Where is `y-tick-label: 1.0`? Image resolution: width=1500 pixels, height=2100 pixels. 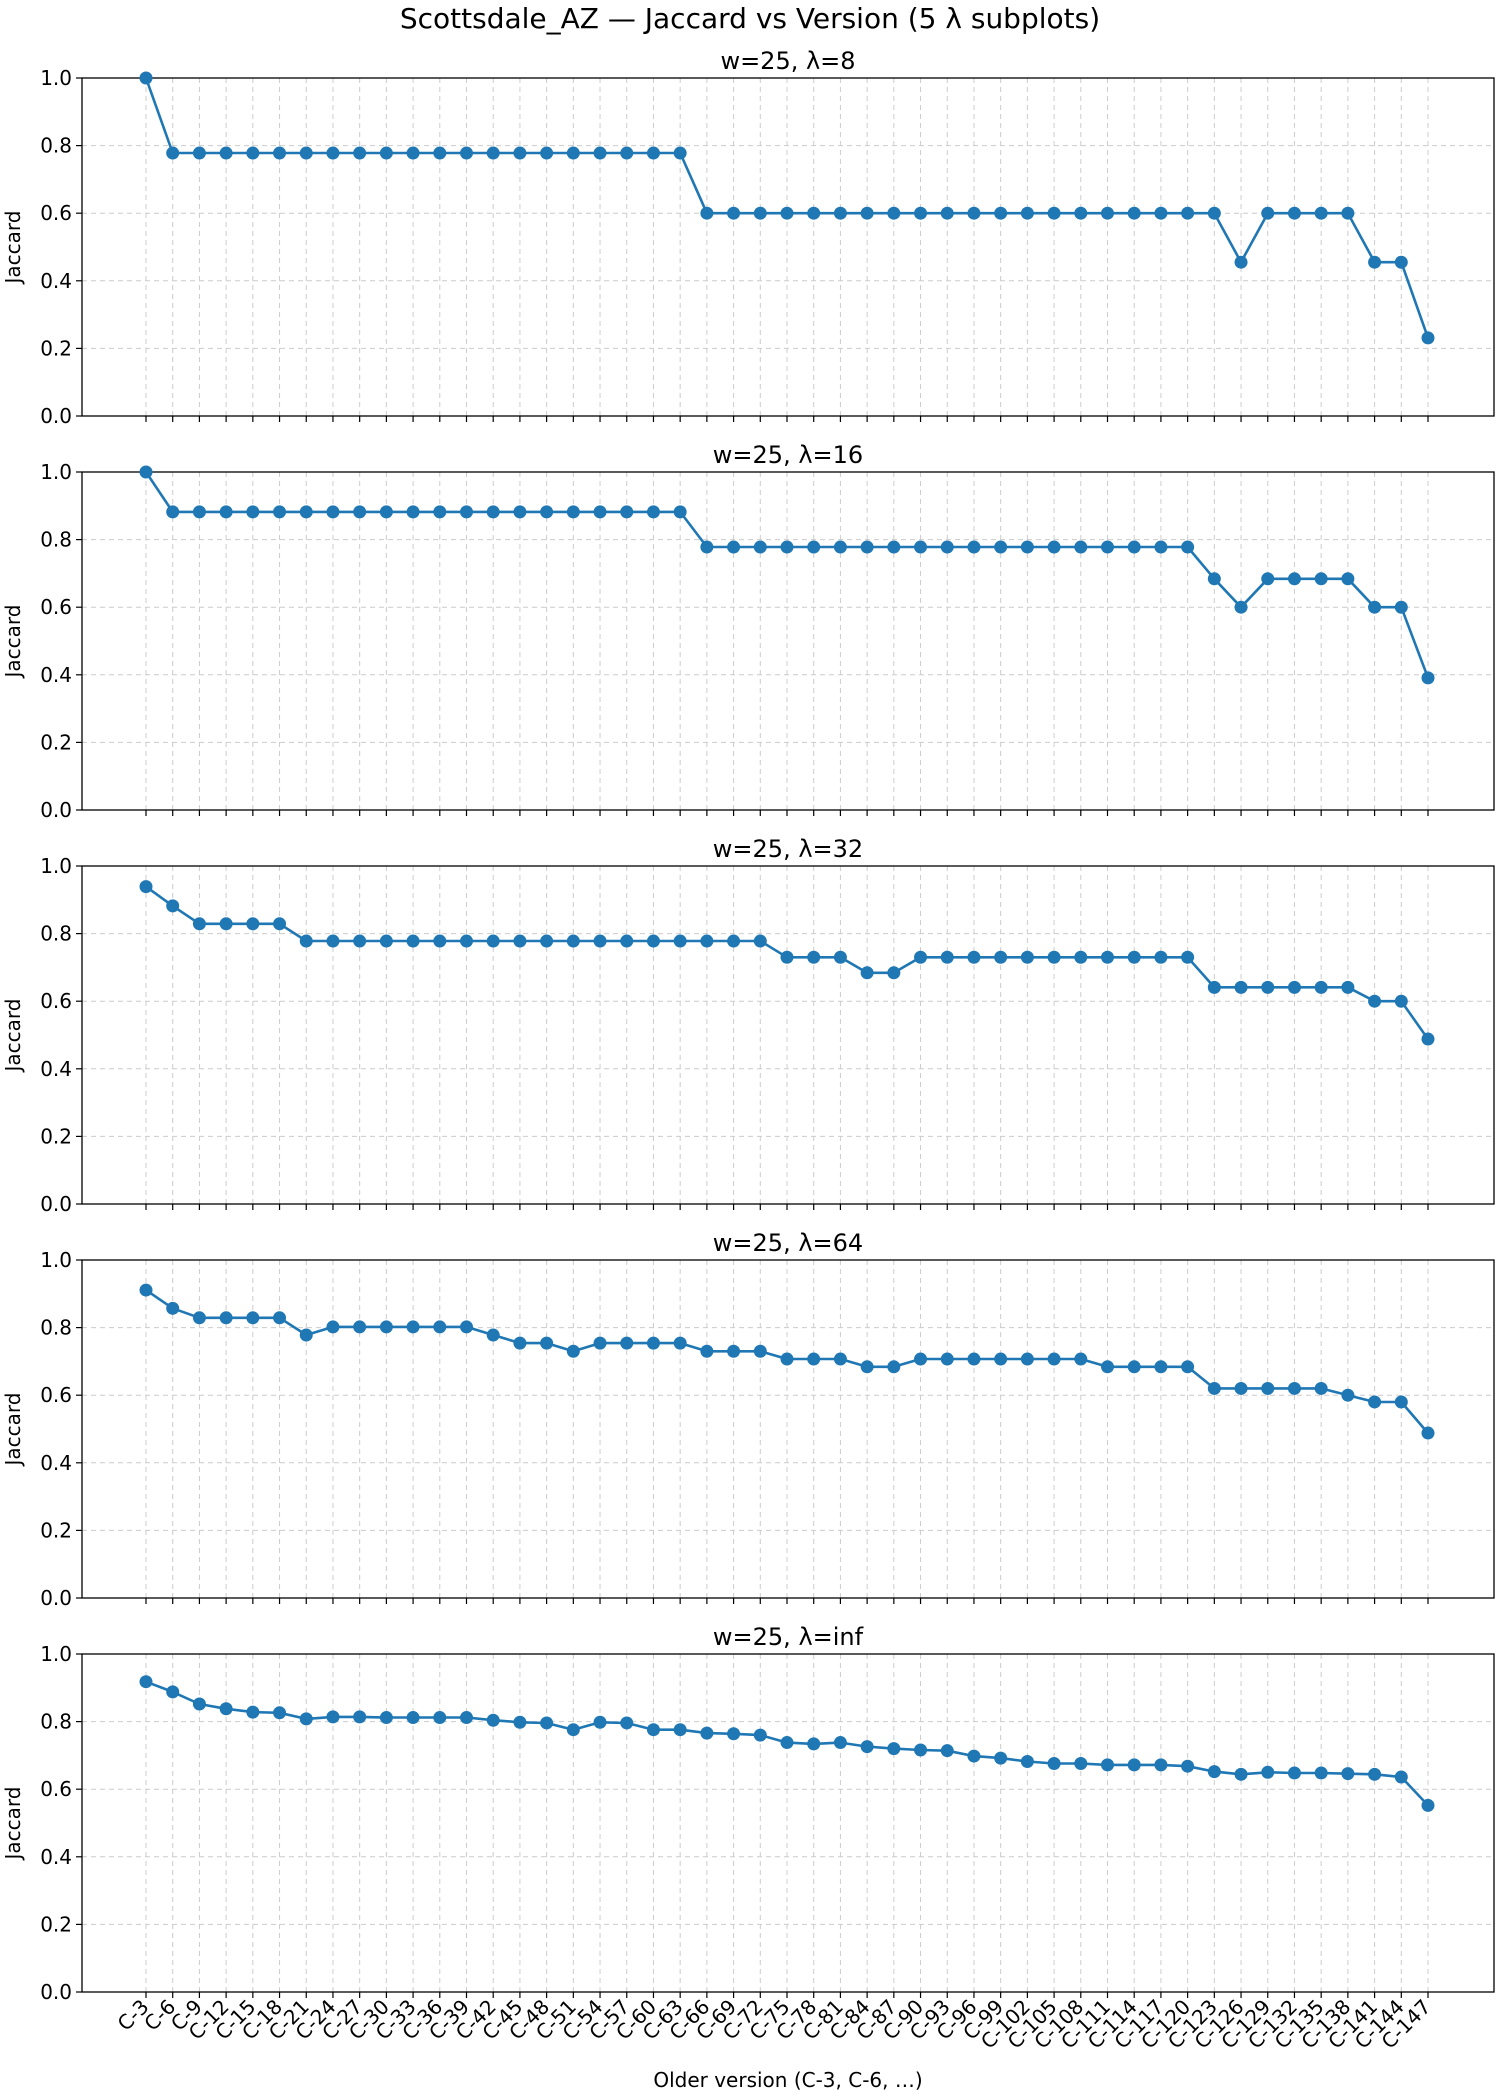
y-tick-label: 1.0 is located at coordinates (56, 1260).